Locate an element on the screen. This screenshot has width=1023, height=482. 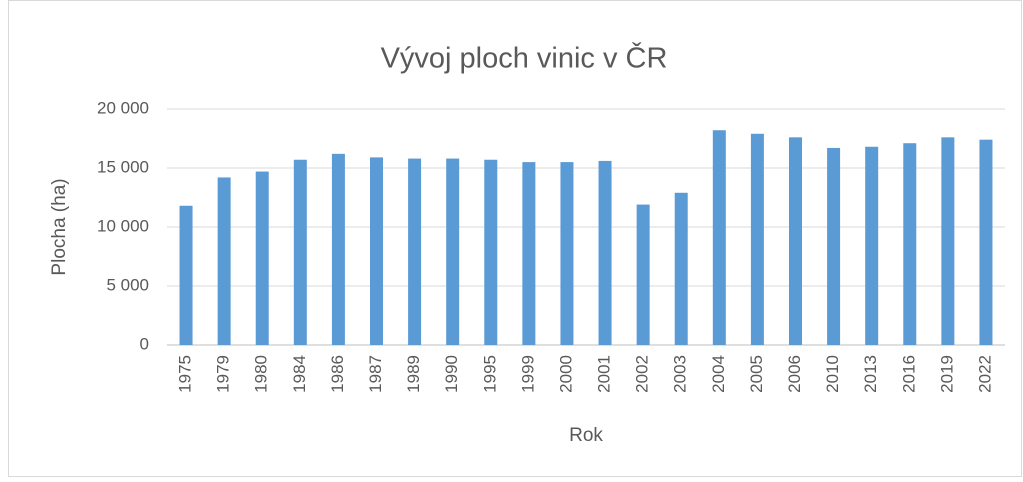
x-tick-label: 2004 is located at coordinates (718, 374).